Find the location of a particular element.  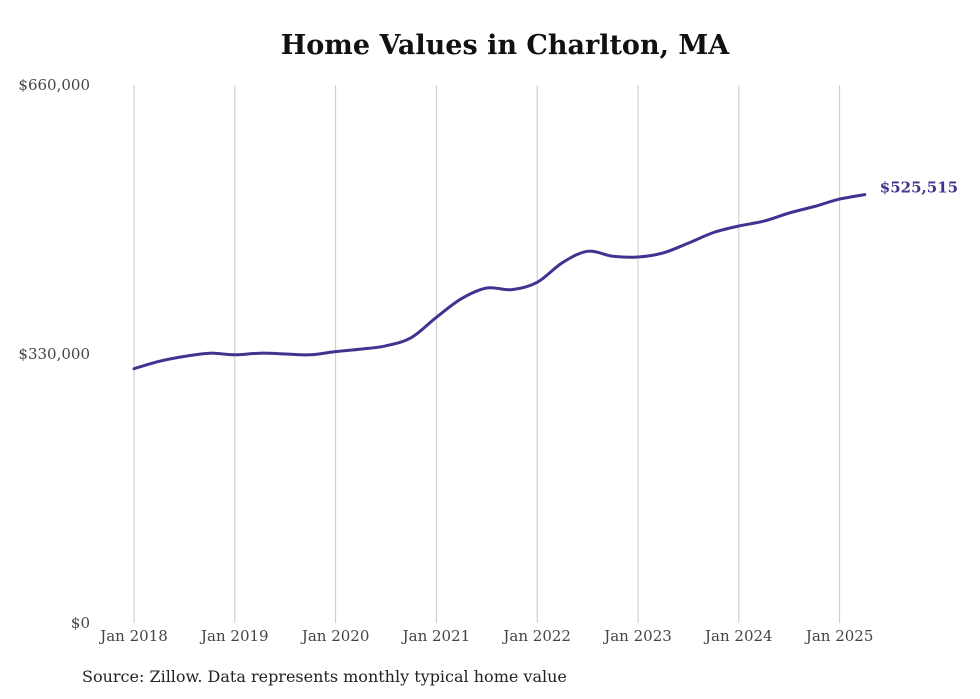

y-tick-label: $330,000 is located at coordinates (54, 354).